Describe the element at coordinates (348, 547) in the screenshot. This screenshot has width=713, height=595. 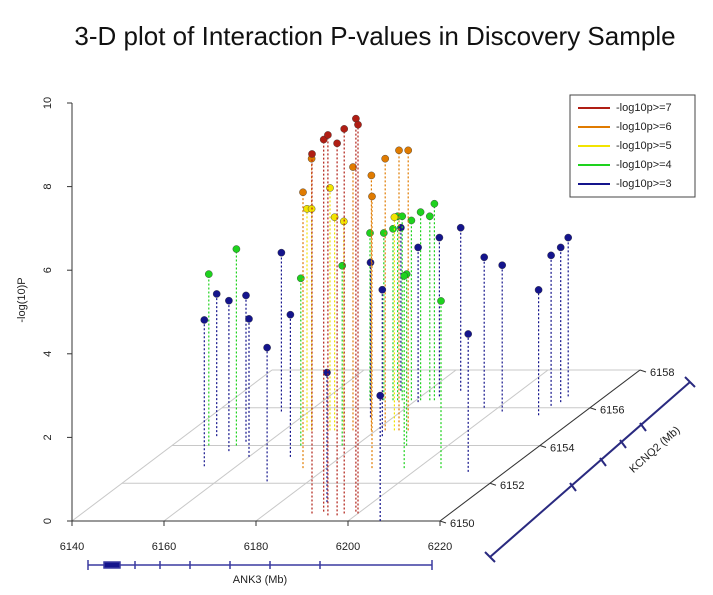
I see `x-tick-label: 6200` at that location.